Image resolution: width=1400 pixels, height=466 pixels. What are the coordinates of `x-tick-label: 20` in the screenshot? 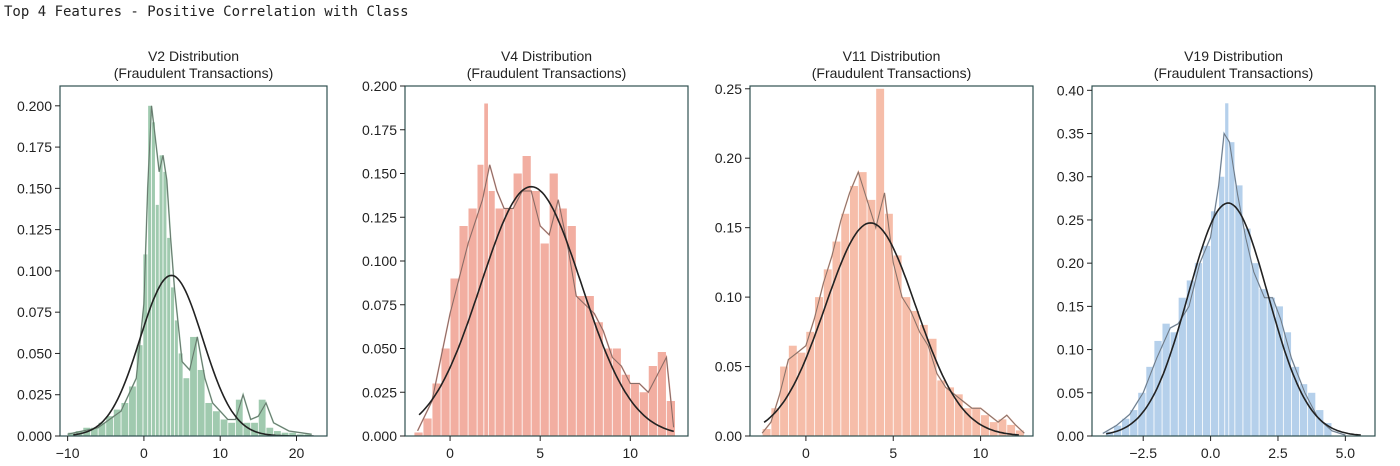 It's located at (297, 453).